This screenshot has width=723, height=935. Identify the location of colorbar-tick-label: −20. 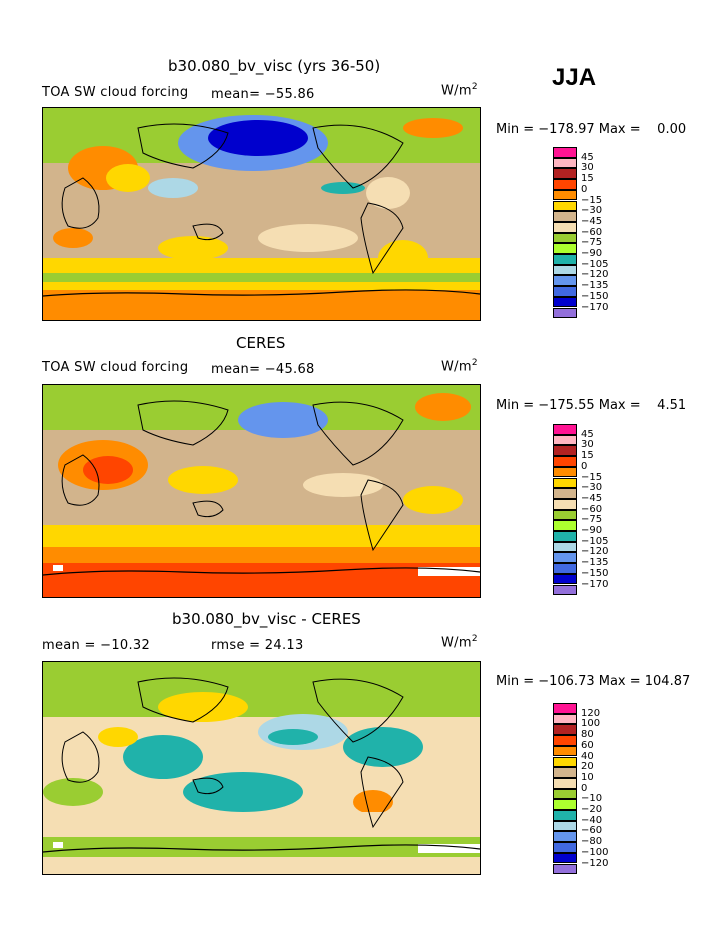
(592, 809).